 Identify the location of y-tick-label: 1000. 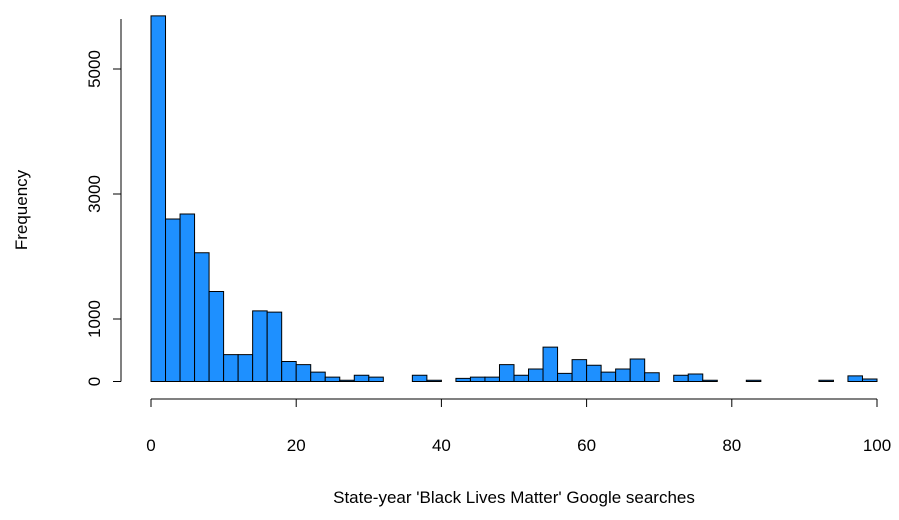
(94, 319).